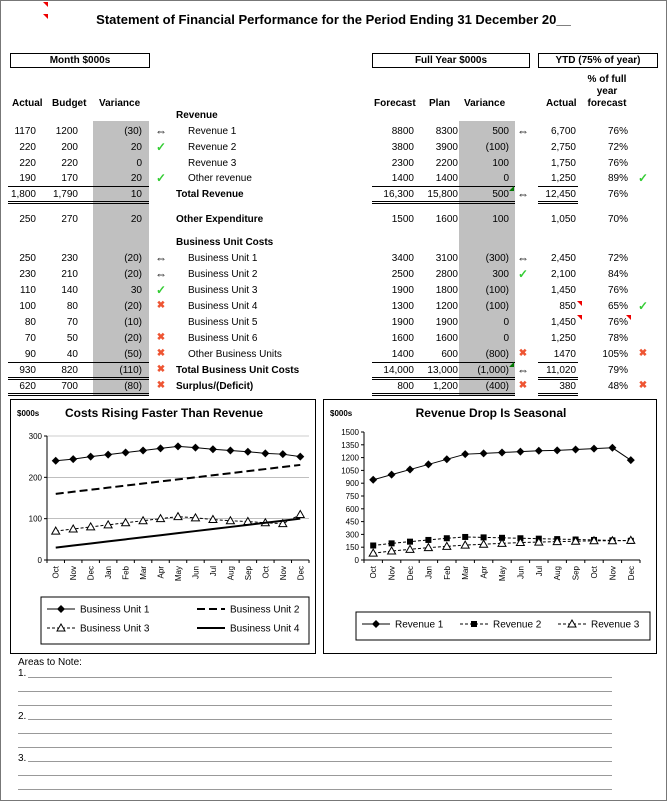  Describe the element at coordinates (607, 103) in the screenshot. I see `col-pct-3: forecast` at that location.